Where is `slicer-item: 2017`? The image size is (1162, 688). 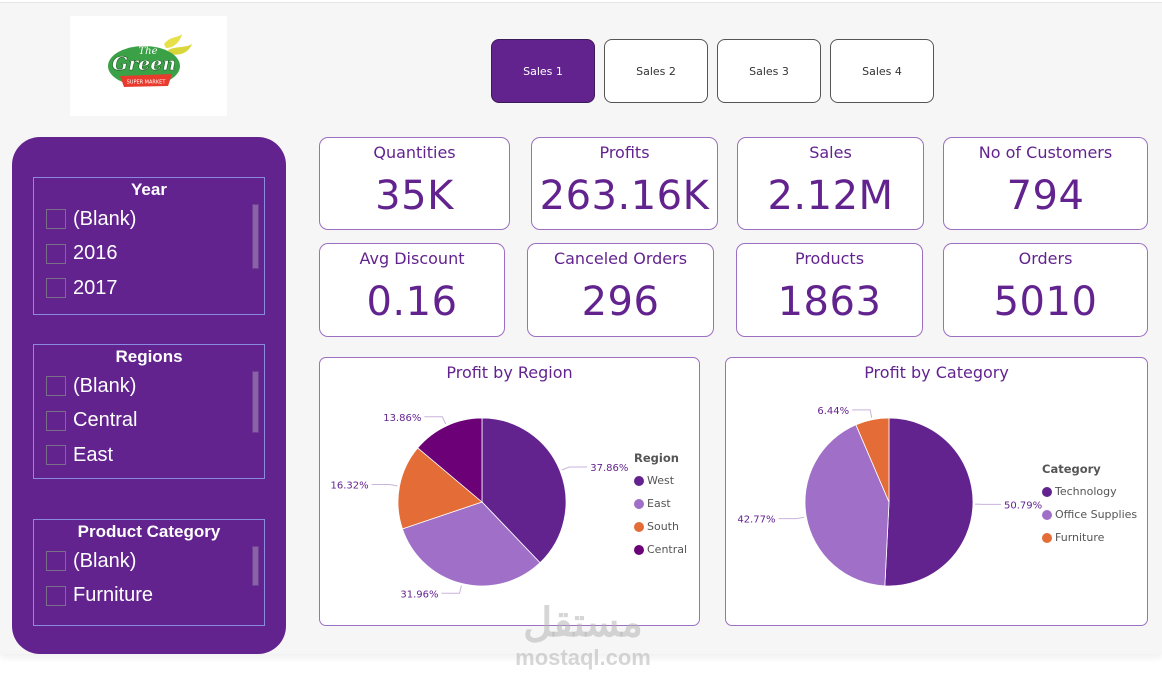
slicer-item: 2017 is located at coordinates (149, 288).